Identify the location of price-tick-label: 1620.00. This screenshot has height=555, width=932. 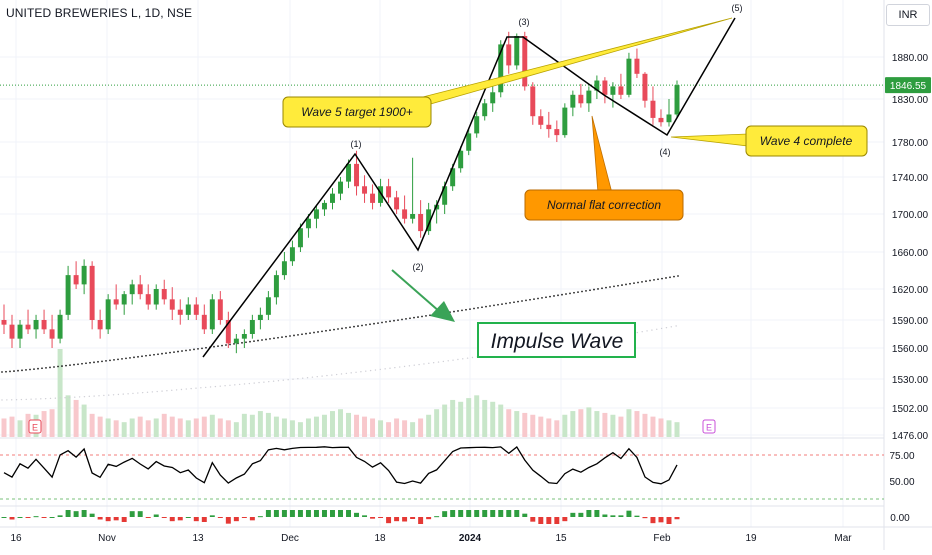
(910, 290).